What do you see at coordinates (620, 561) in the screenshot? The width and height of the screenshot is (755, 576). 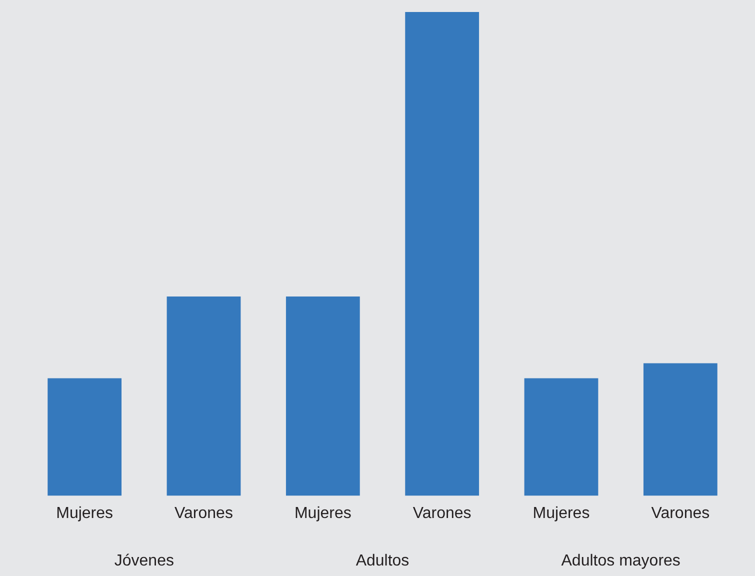 I see `text: Adultos mayores` at bounding box center [620, 561].